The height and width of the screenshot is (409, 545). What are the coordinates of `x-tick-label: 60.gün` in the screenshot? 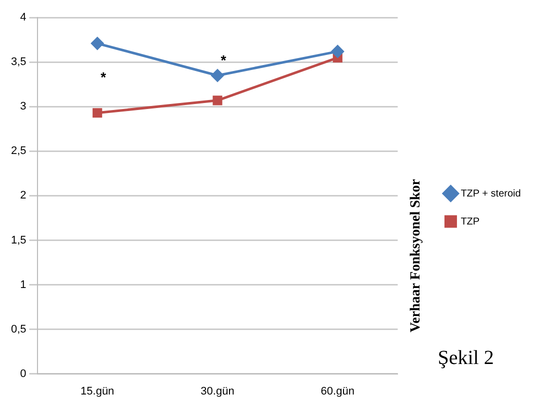 It's located at (337, 391).